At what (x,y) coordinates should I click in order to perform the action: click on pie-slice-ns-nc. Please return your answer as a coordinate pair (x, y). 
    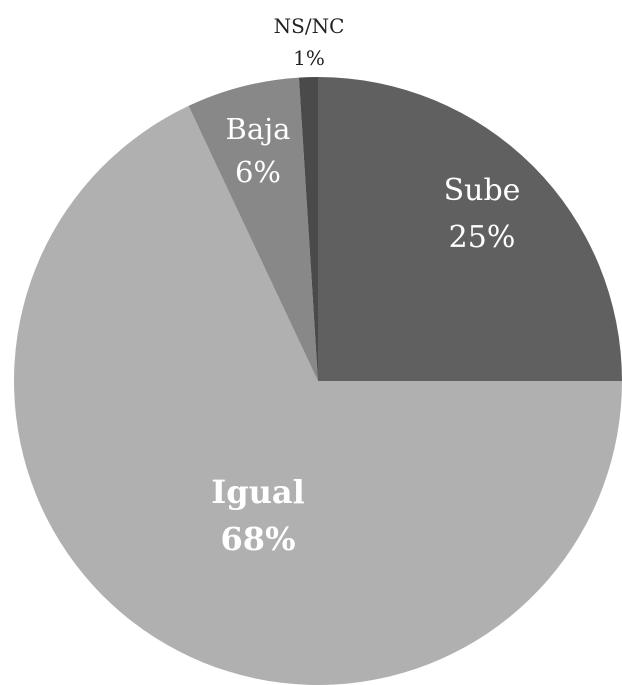
    Looking at the image, I should click on (308, 229).